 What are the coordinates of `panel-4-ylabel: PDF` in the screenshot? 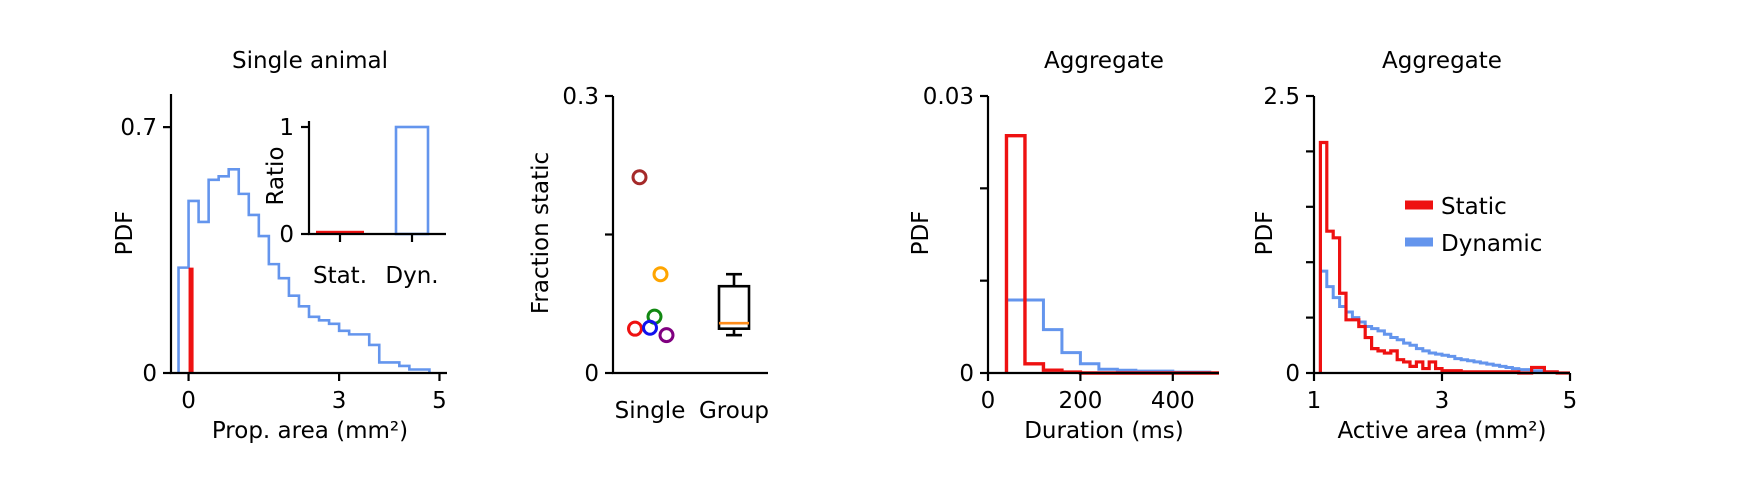 It's located at (1265, 233).